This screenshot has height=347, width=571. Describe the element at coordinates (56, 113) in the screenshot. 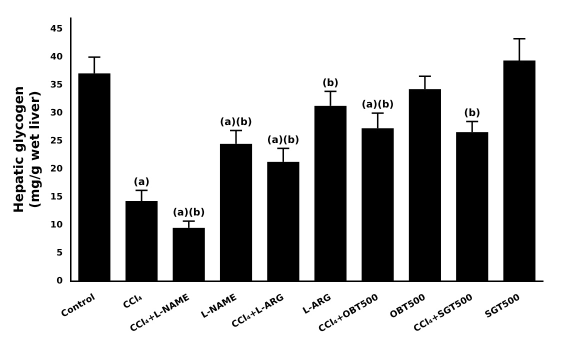

I see `y-tick-label: 30` at that location.